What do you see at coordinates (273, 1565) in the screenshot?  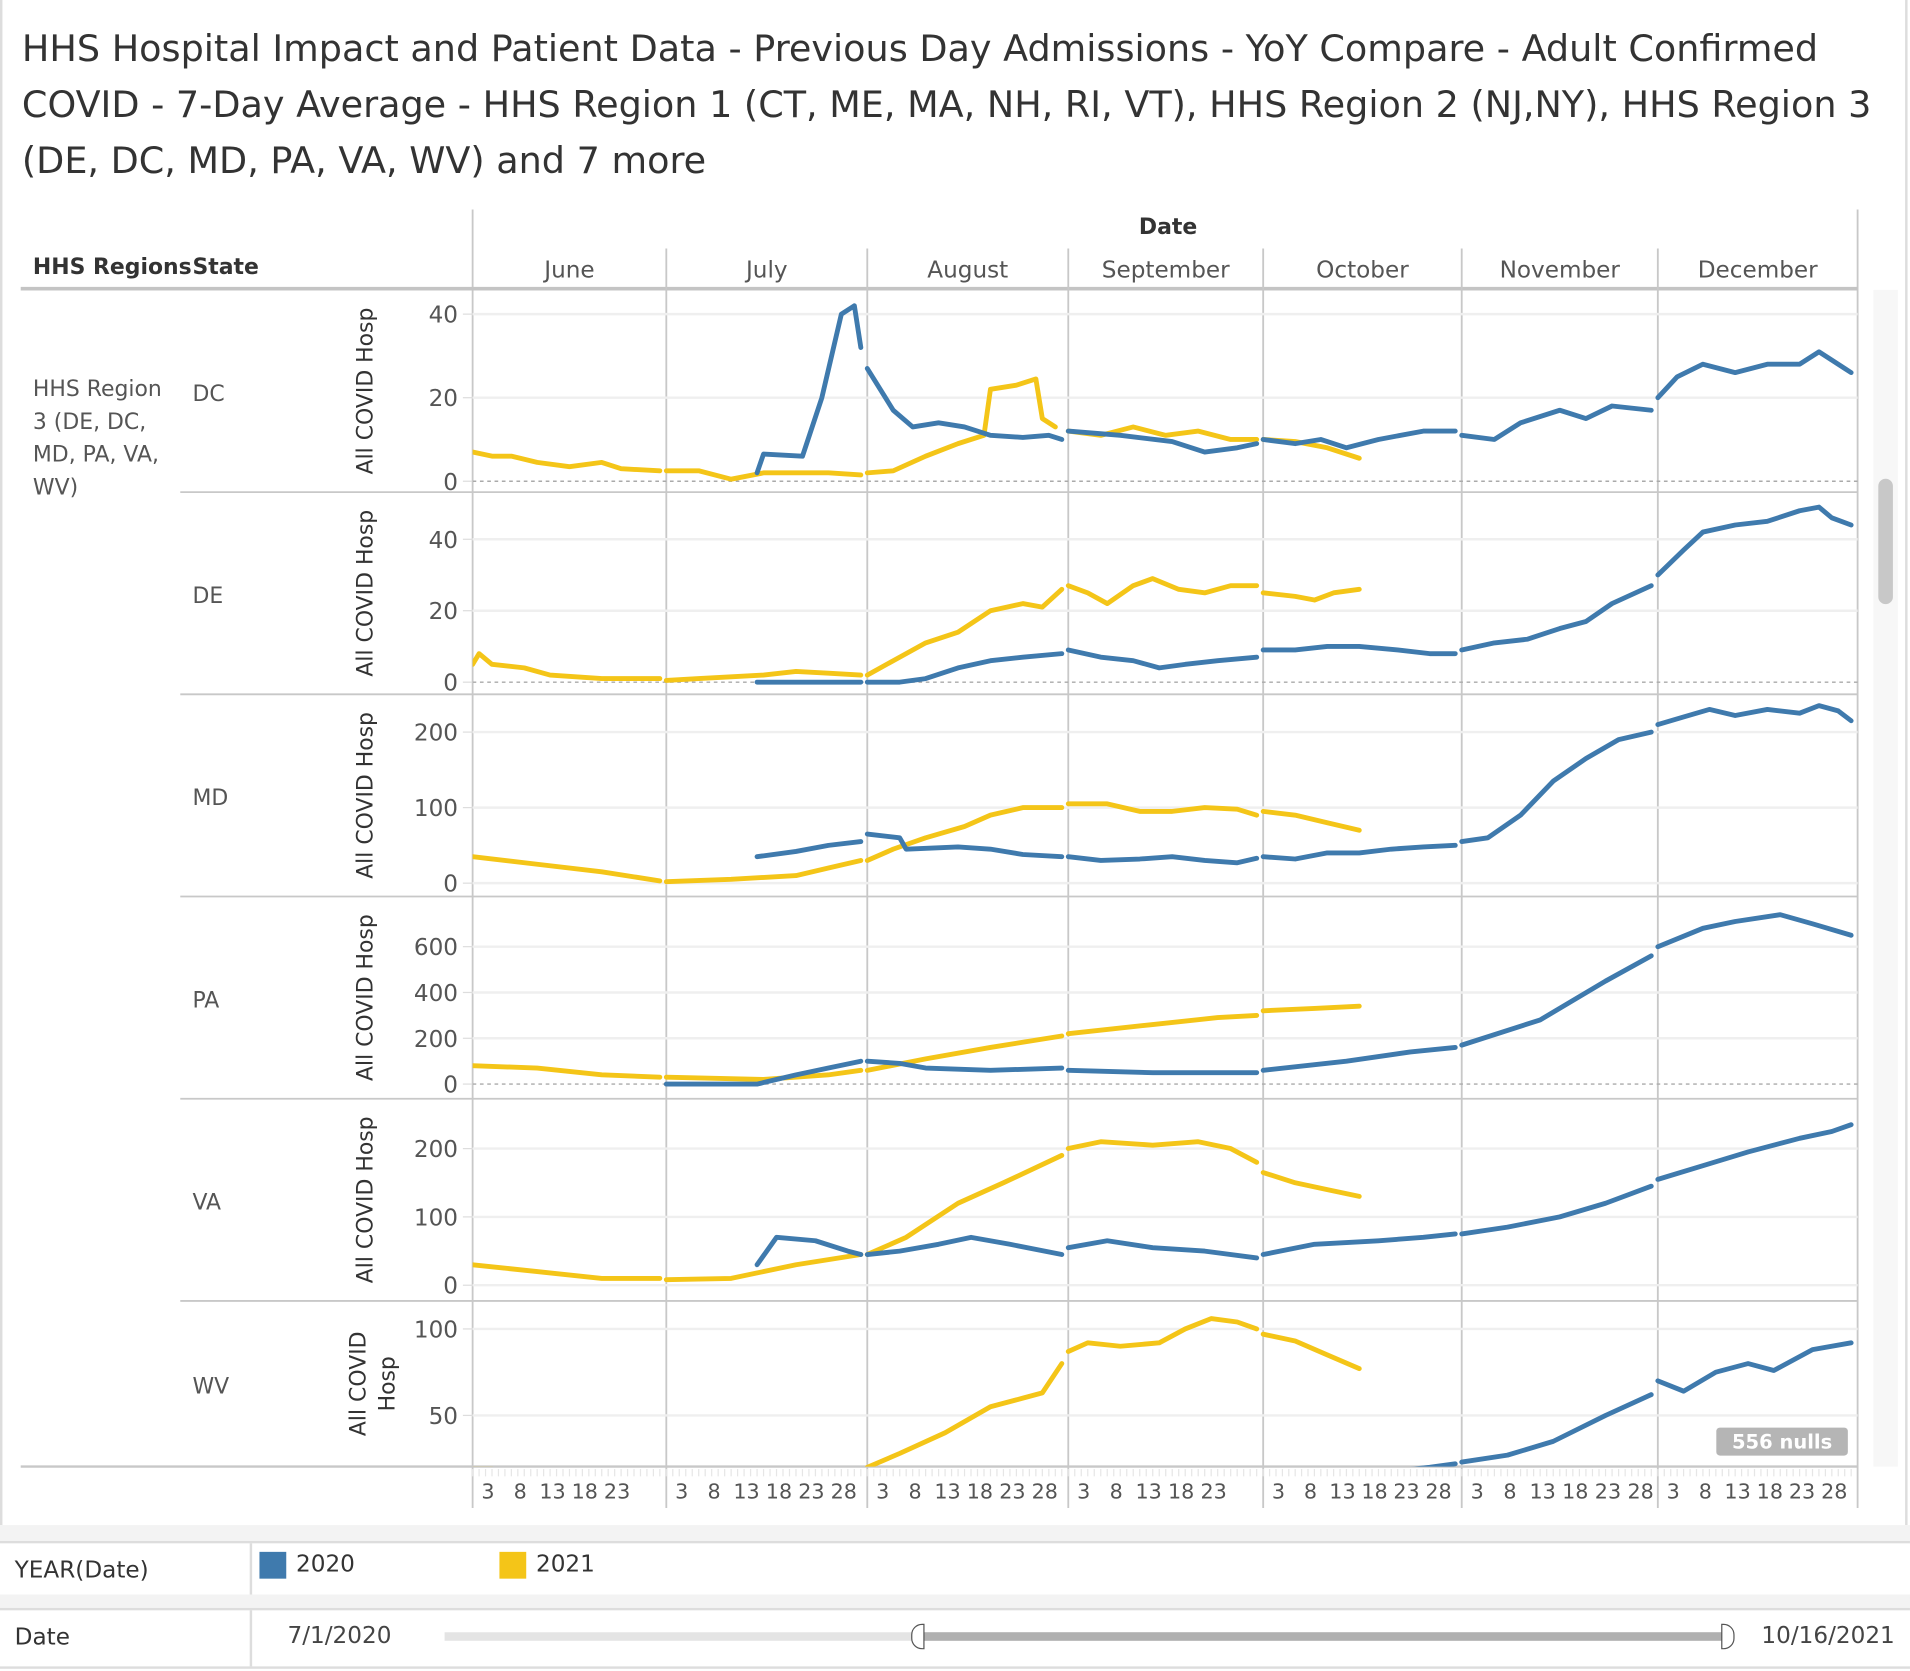 I see `legend-swatch-2020` at bounding box center [273, 1565].